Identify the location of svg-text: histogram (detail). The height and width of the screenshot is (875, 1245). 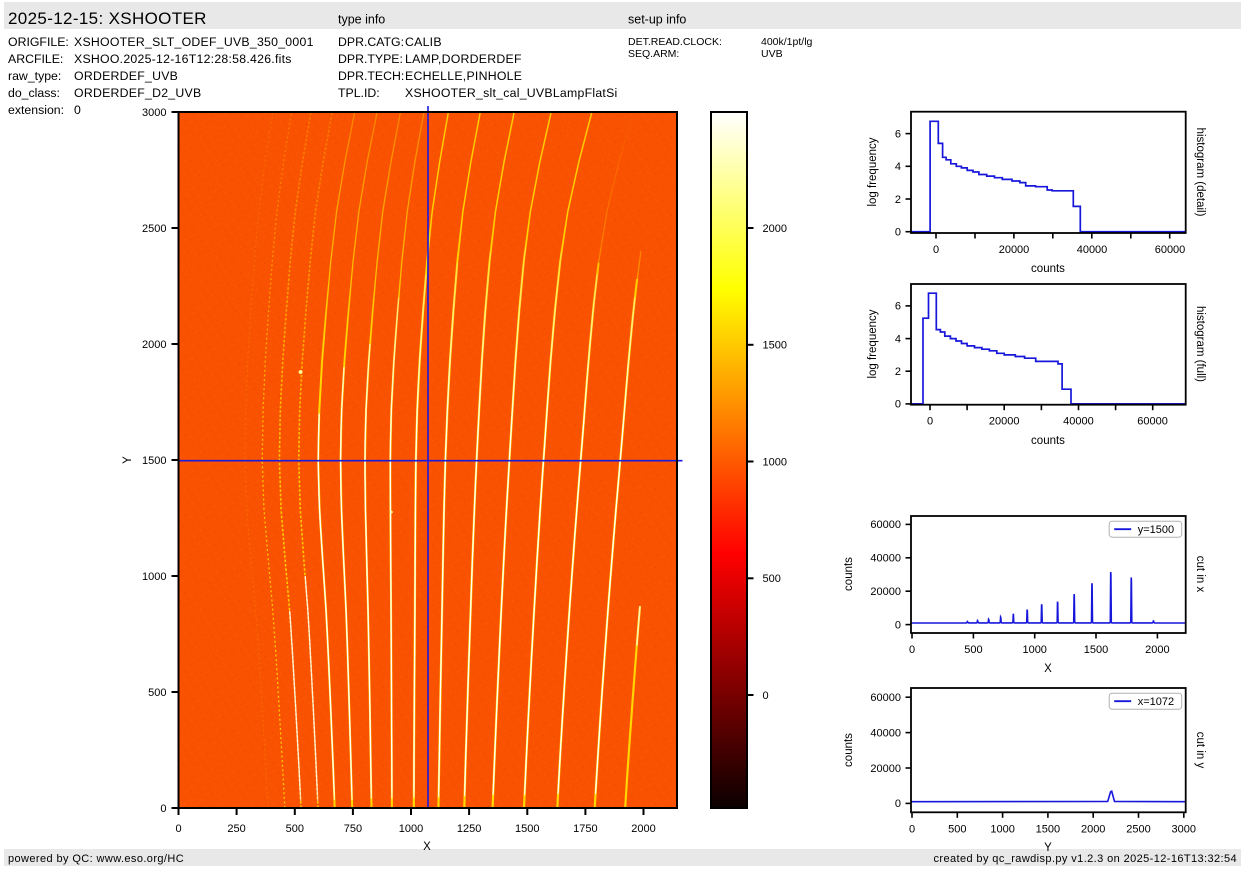
(1200, 172).